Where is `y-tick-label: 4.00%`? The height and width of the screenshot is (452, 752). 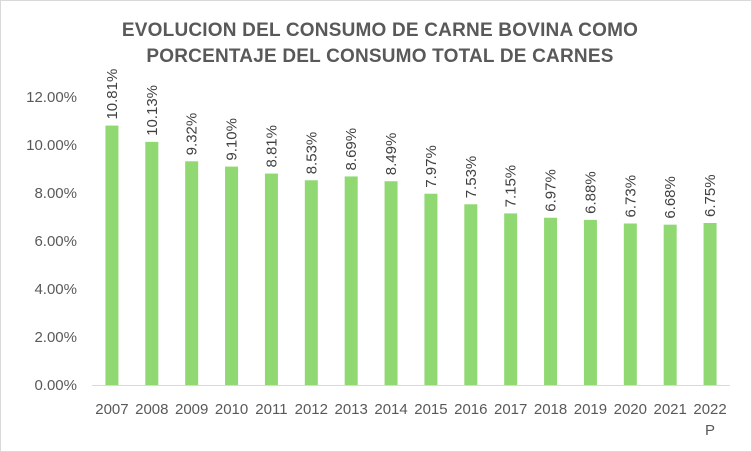
y-tick-label: 4.00% is located at coordinates (55, 289).